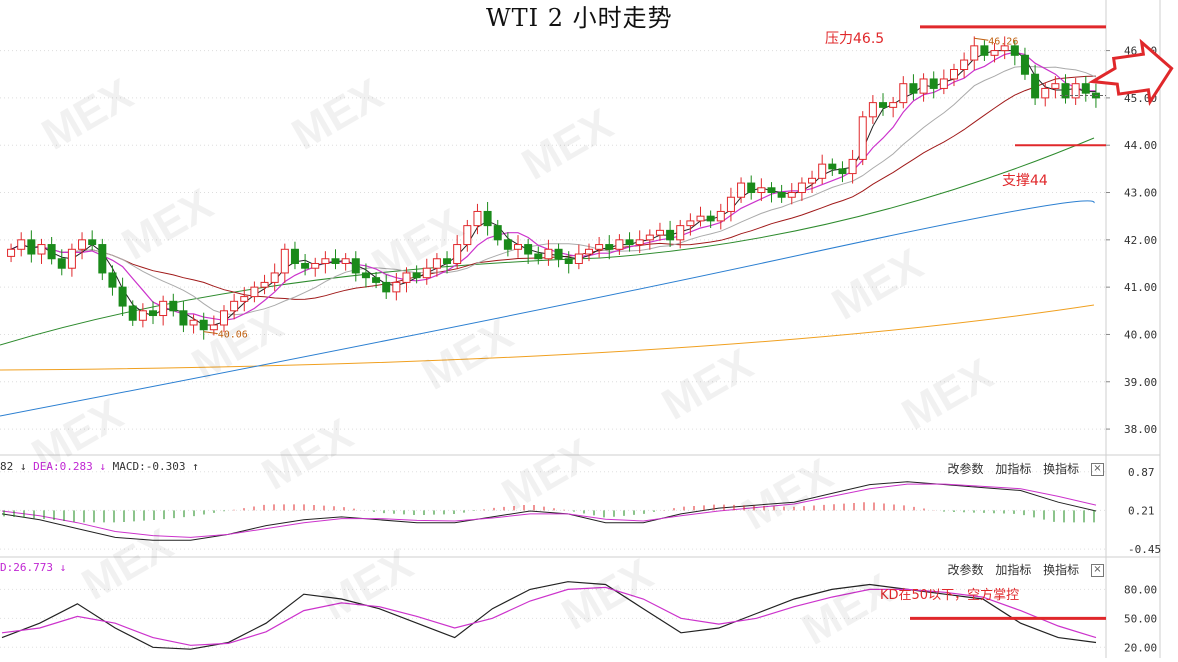 The image size is (1178, 662). What do you see at coordinates (981, 39) in the screenshot?
I see `high-marker-arrow` at bounding box center [981, 39].